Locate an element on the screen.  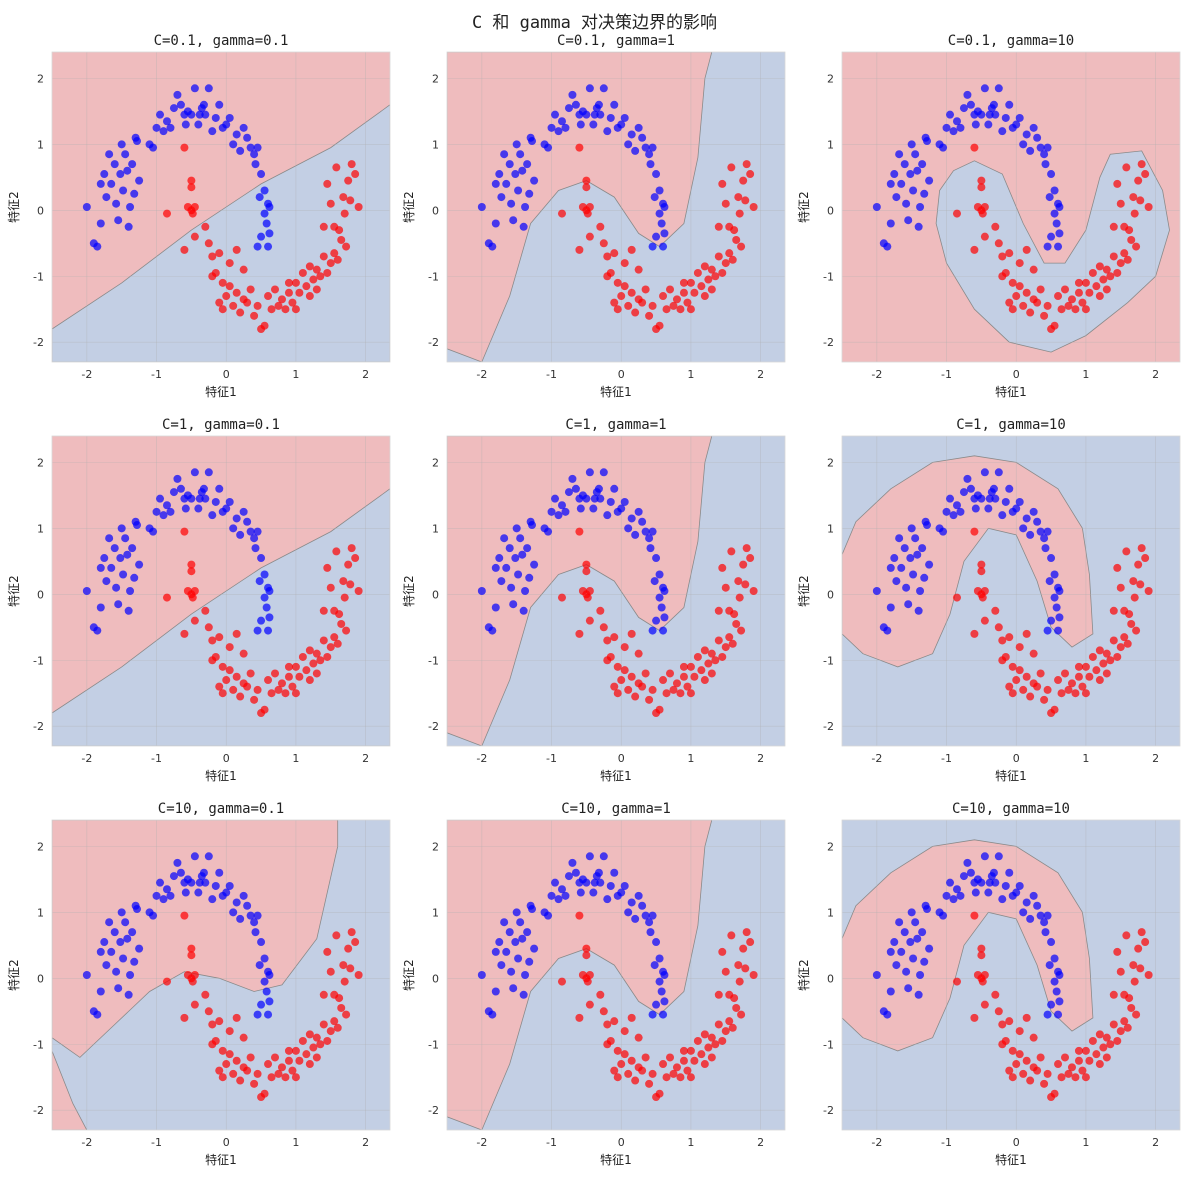
x-tick-label: 1 is located at coordinates (295, 758).